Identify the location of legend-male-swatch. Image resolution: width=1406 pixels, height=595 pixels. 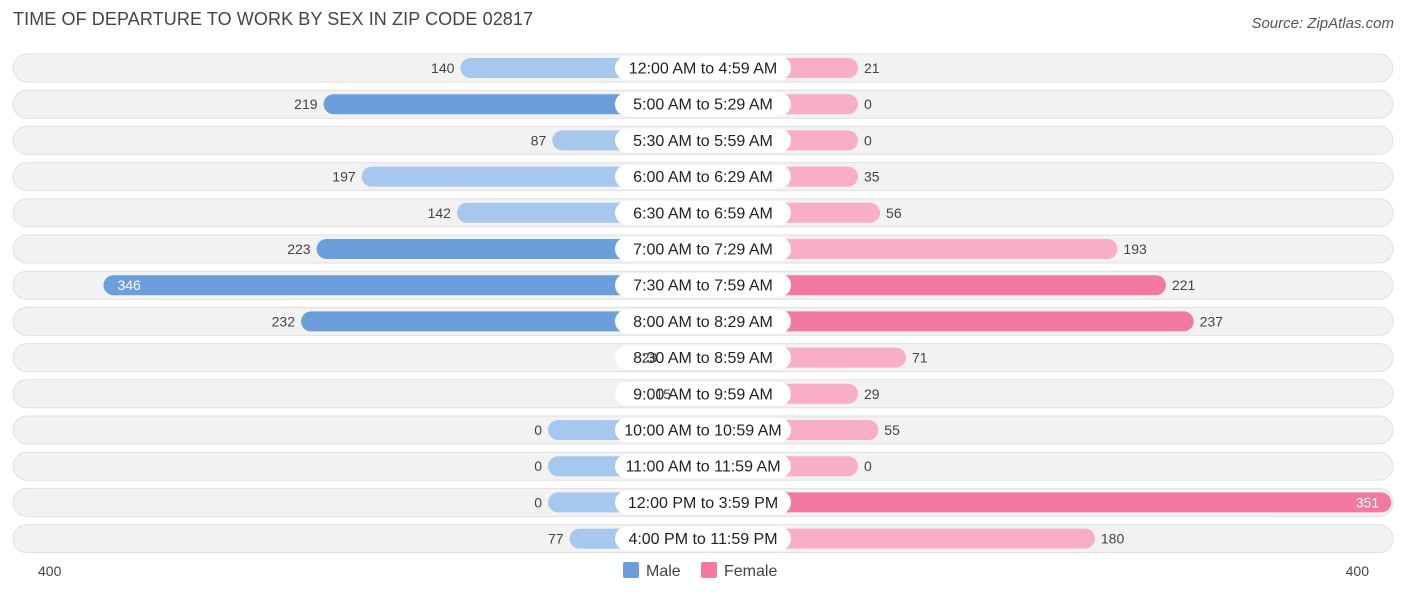
(631, 570).